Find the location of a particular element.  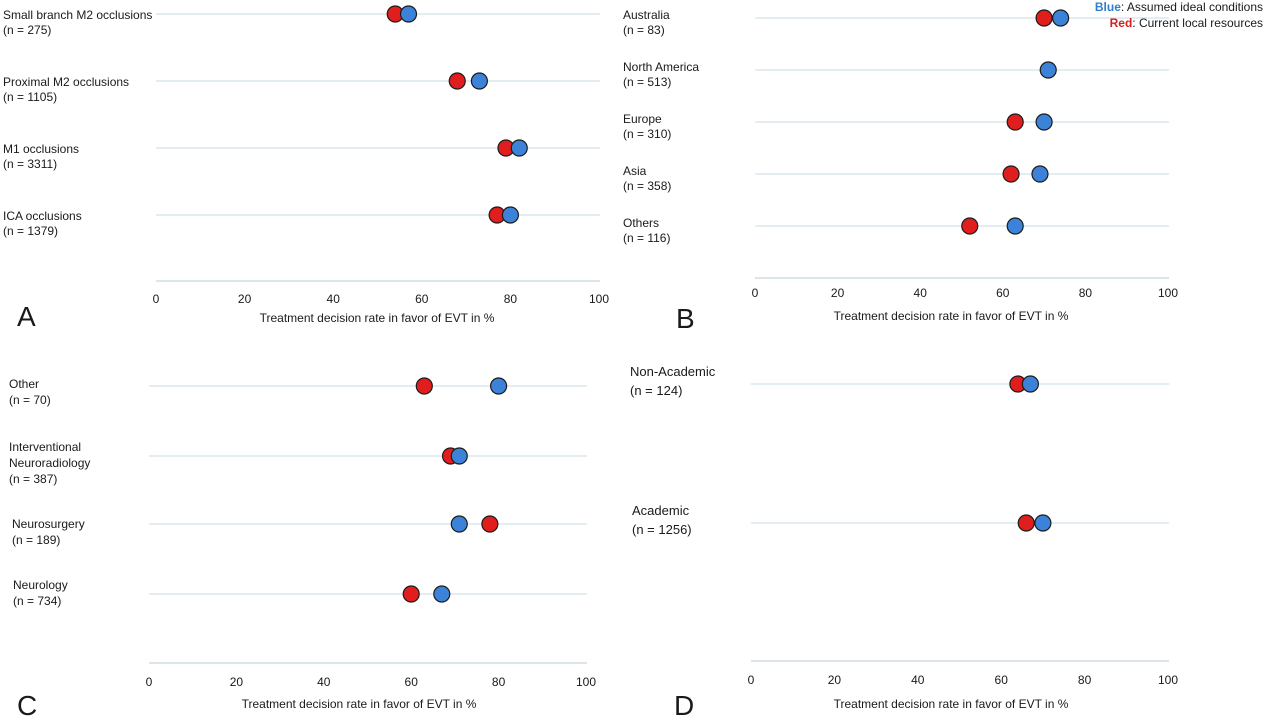

legend-red-key: Red is located at coordinates (1121, 23).